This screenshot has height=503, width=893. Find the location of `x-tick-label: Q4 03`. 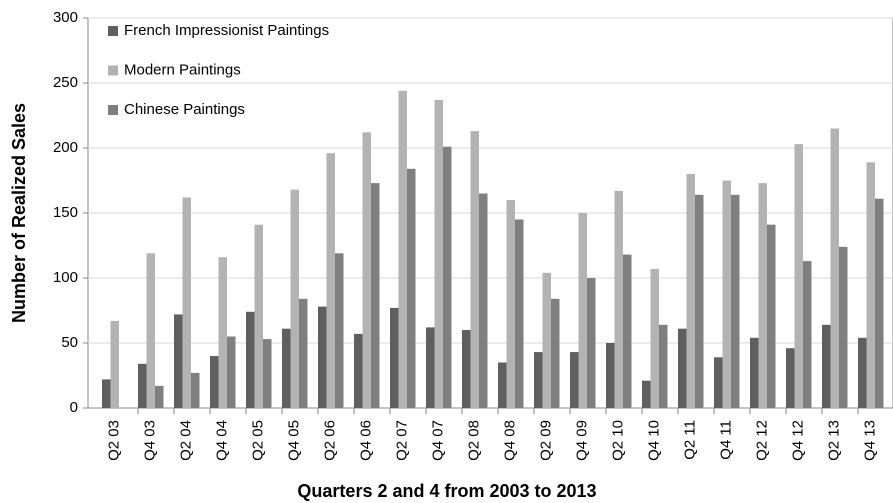

x-tick-label: Q4 03 is located at coordinates (150, 440).